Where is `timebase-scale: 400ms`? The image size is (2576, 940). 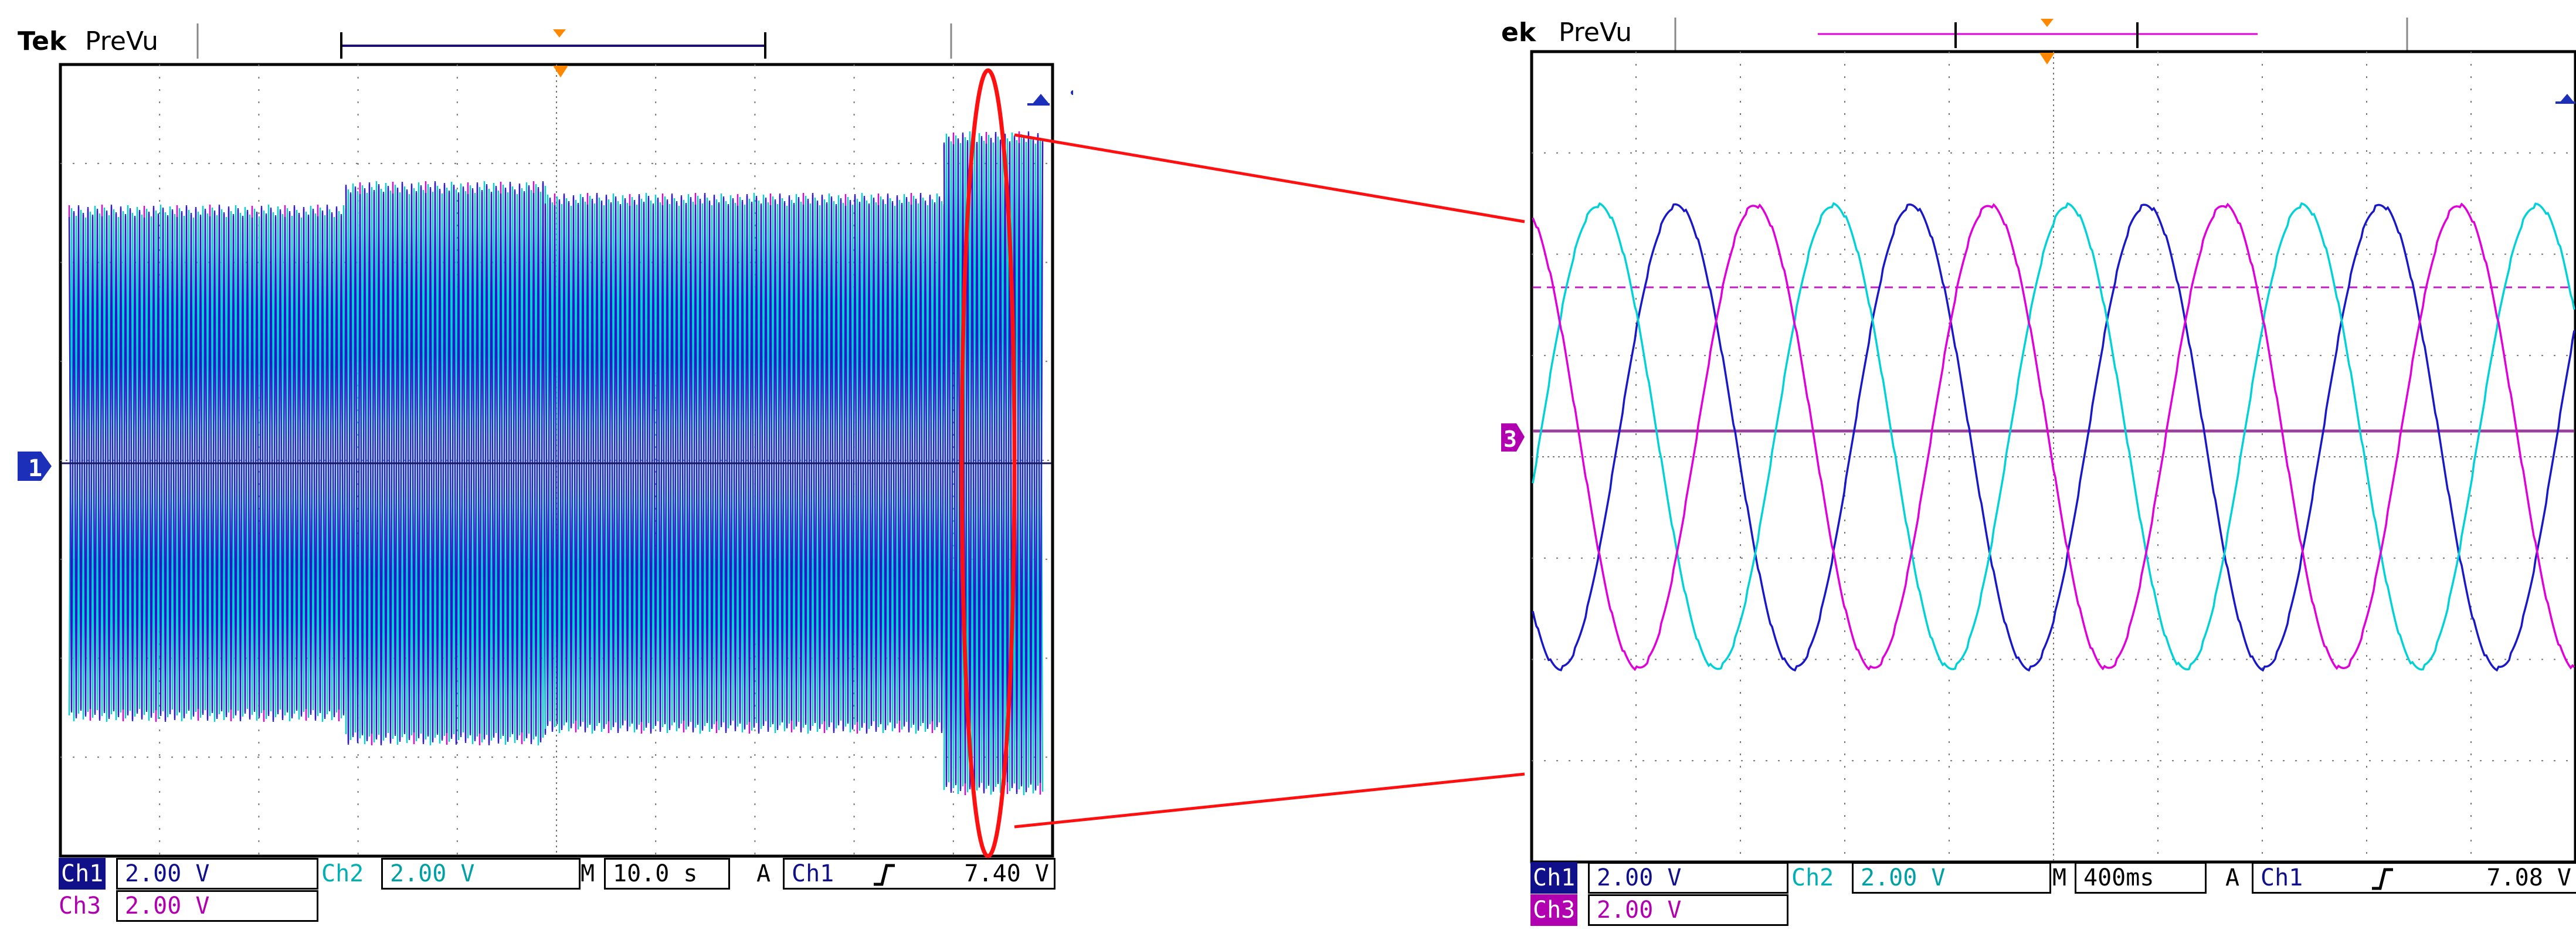
timebase-scale: 400ms is located at coordinates (2141, 878).